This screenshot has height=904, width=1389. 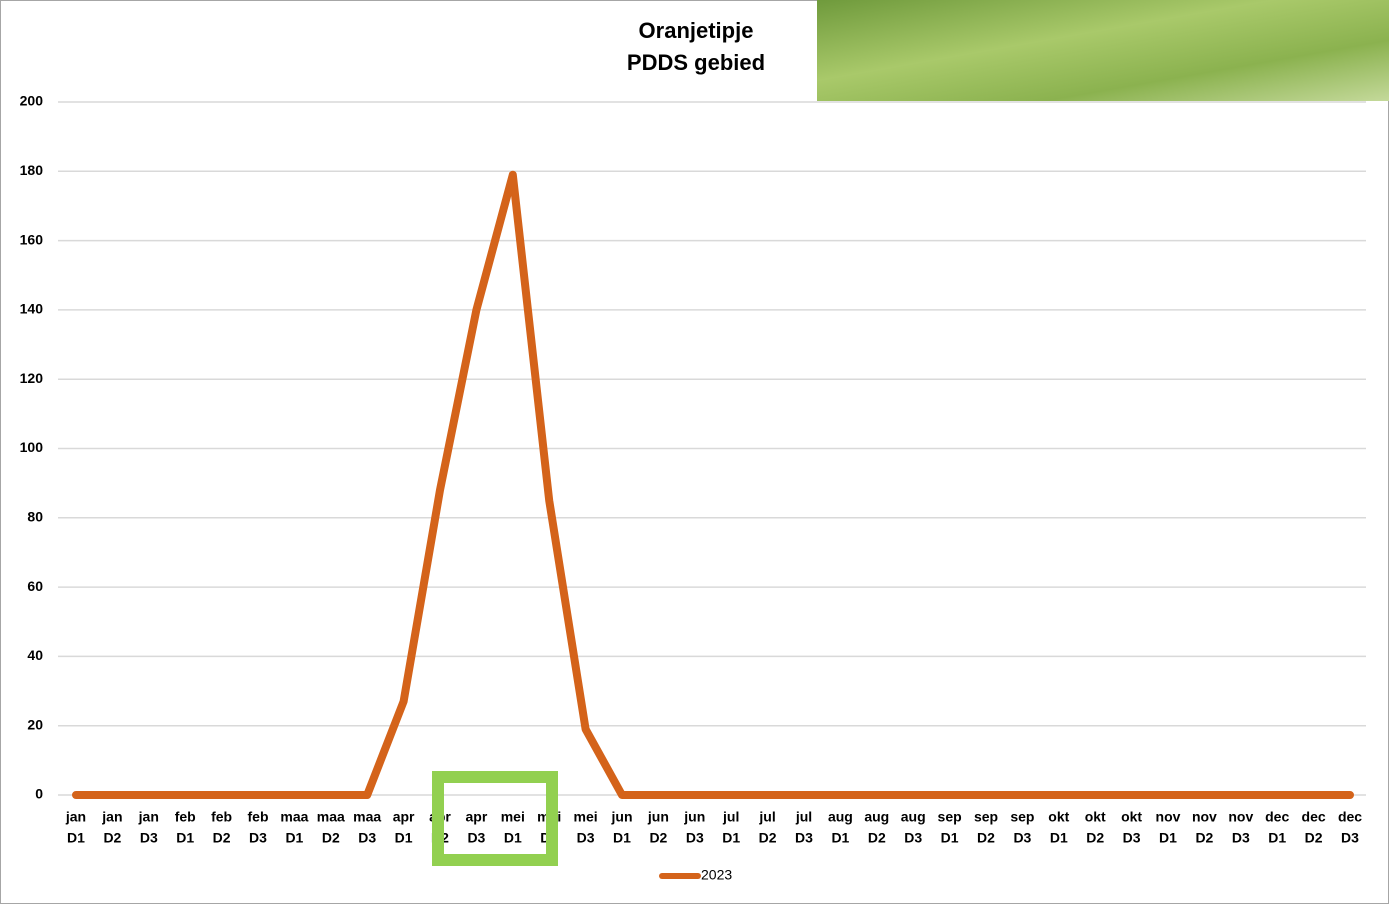 What do you see at coordinates (32, 101) in the screenshot?
I see `y-tick-label: 200` at bounding box center [32, 101].